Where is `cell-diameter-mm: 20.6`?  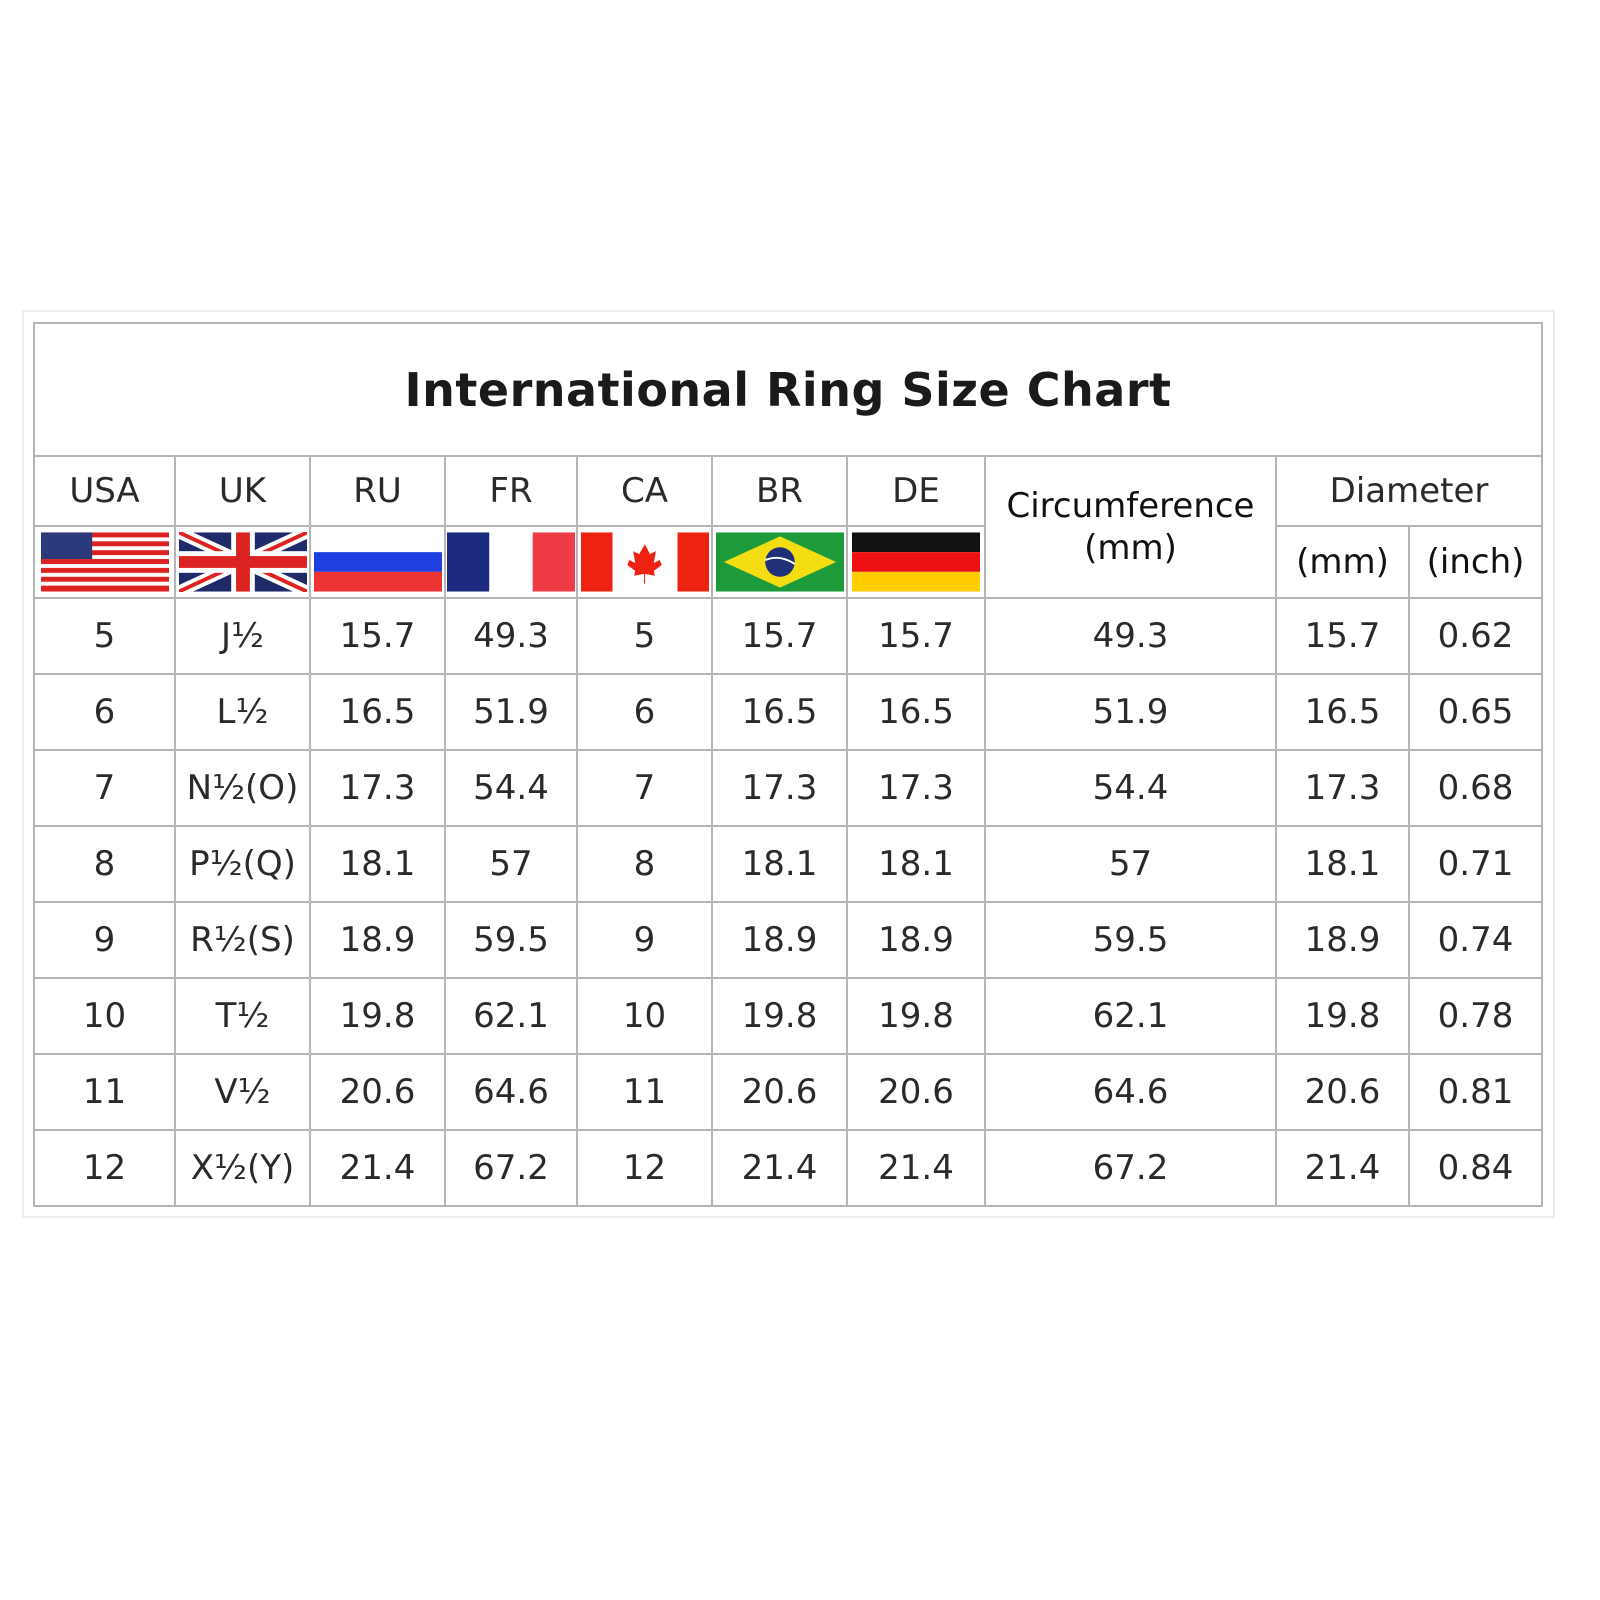
cell-diameter-mm: 20.6 is located at coordinates (1342, 1092).